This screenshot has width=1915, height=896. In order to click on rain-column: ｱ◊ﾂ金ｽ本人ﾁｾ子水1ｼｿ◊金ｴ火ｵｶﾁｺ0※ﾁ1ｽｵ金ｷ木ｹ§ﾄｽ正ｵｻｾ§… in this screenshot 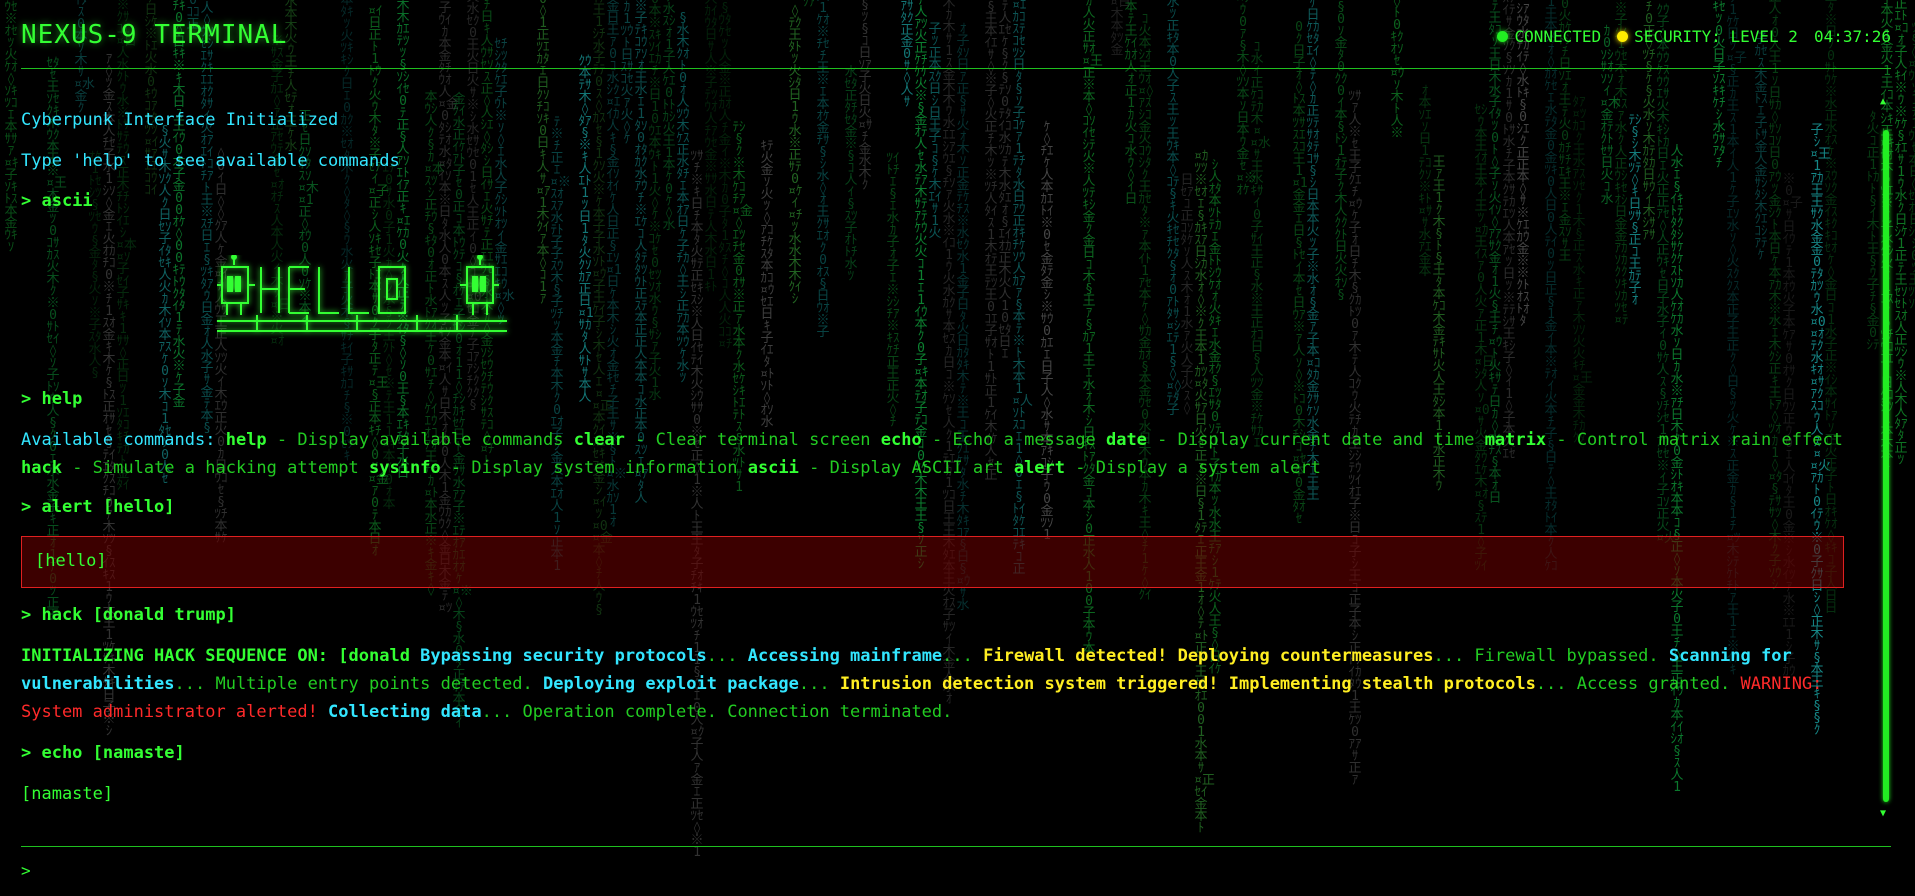, I will do `click(109, 395)`.